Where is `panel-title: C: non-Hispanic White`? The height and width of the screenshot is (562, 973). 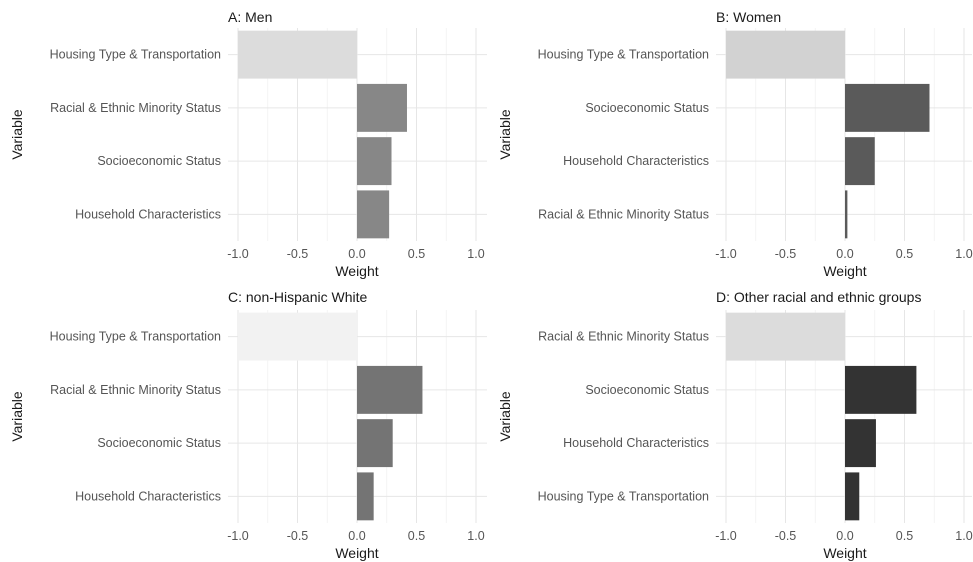
panel-title: C: non-Hispanic White is located at coordinates (297, 297).